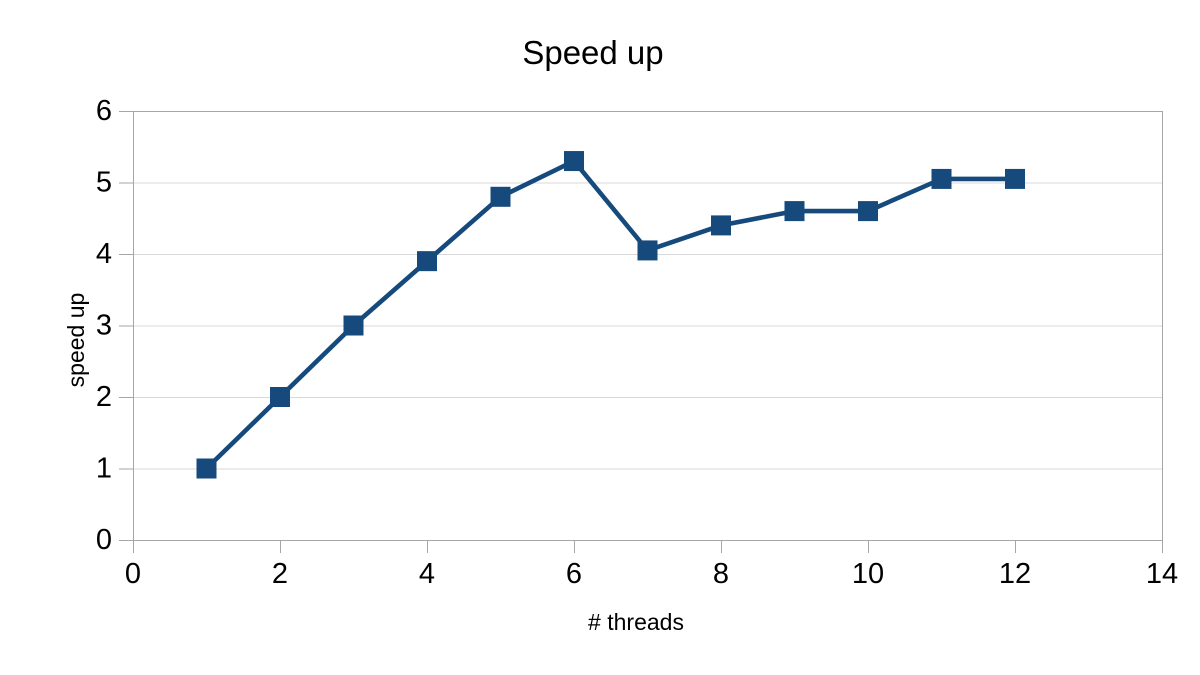 The width and height of the screenshot is (1200, 675). What do you see at coordinates (104, 254) in the screenshot?
I see `y-tick-label: 4` at bounding box center [104, 254].